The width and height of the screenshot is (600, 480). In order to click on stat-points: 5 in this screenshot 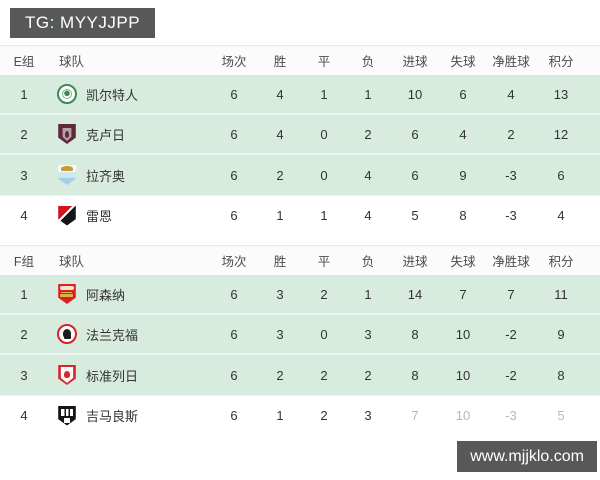, I will do `click(561, 415)`.